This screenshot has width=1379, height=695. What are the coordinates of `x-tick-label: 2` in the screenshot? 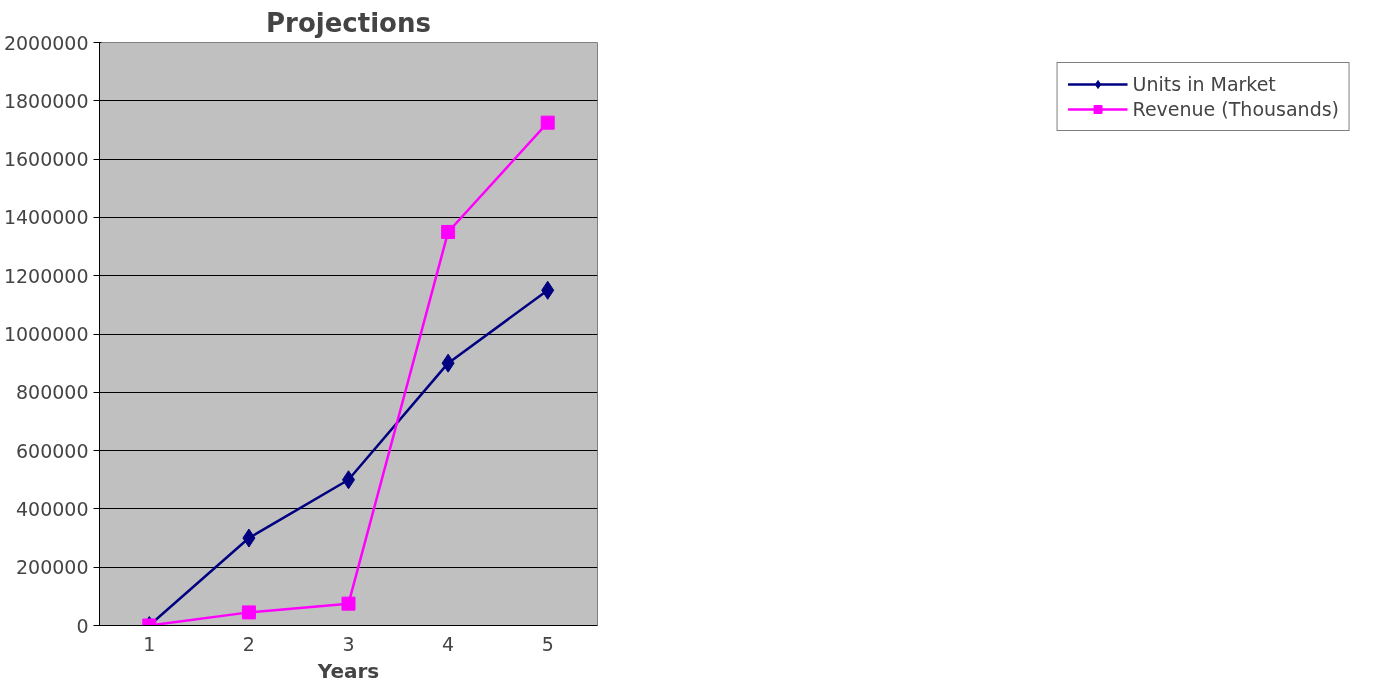 It's located at (248, 643).